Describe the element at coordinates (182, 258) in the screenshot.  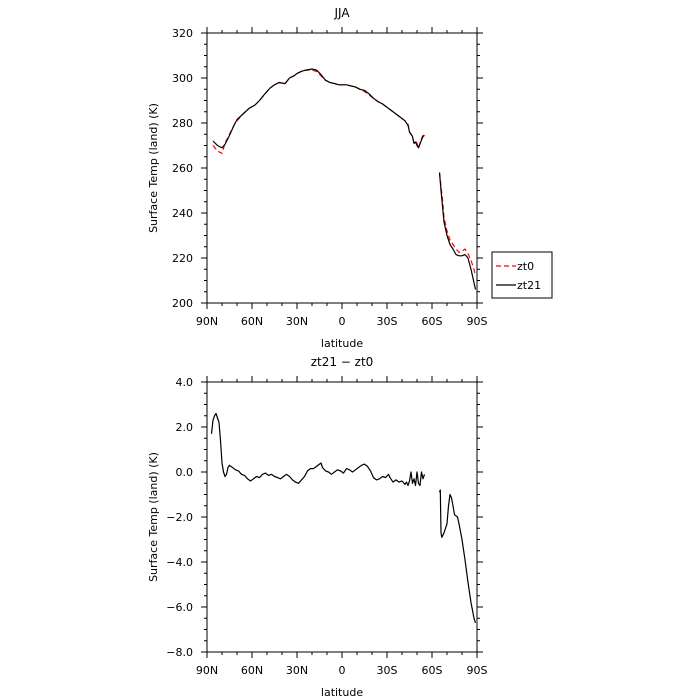
I see `y-tick-label: 220` at that location.